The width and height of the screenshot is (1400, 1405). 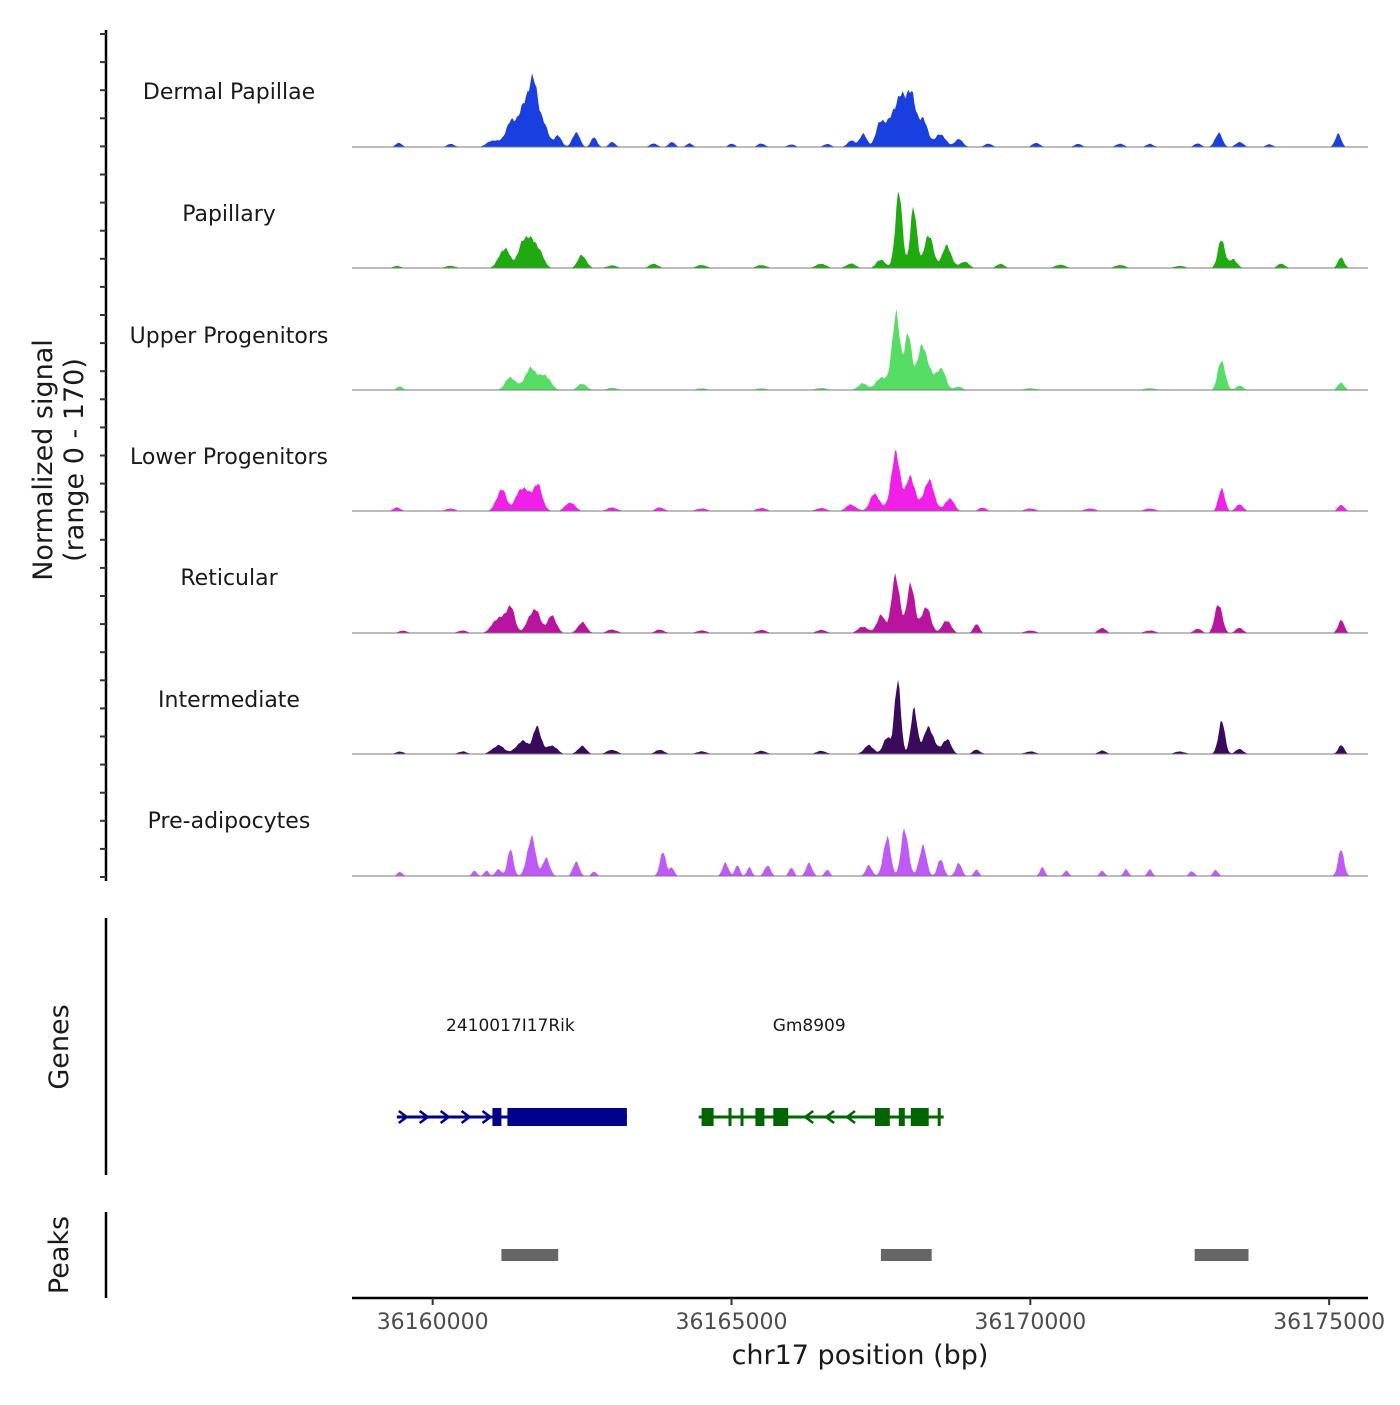 I want to click on x-tick-label: 36160000, so click(x=433, y=1322).